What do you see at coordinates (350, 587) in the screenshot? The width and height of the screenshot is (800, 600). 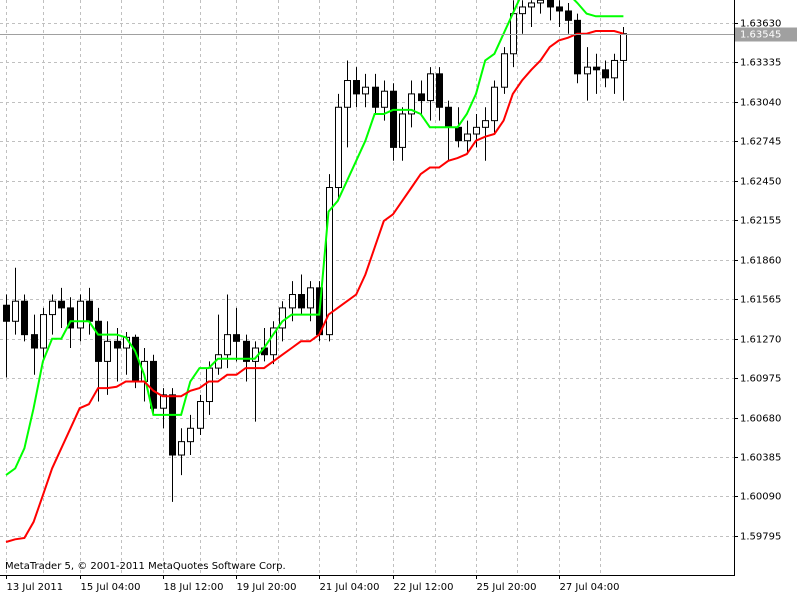 I see `x-tick-label: 21 Jul 04:00` at bounding box center [350, 587].